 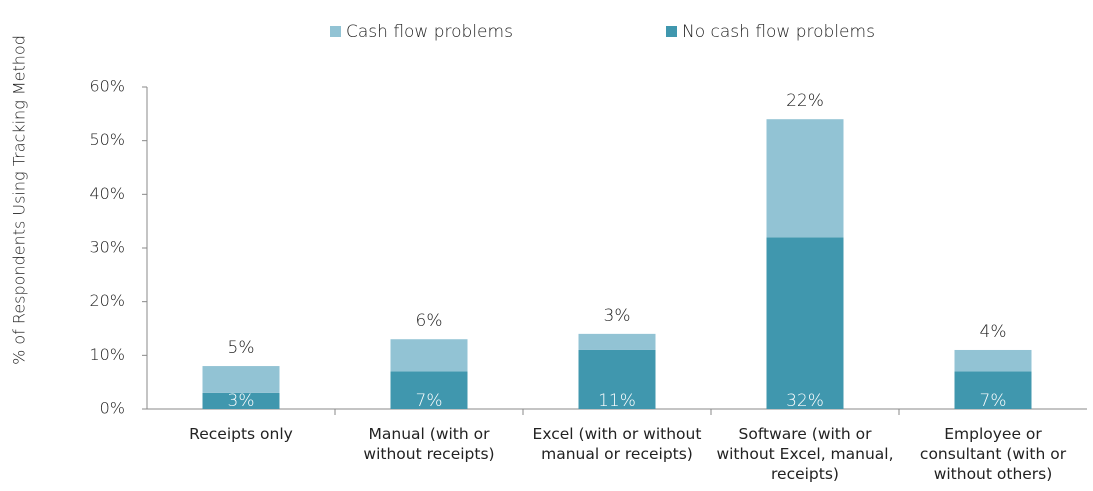 I want to click on y-tick-label: 50%, so click(x=107, y=139).